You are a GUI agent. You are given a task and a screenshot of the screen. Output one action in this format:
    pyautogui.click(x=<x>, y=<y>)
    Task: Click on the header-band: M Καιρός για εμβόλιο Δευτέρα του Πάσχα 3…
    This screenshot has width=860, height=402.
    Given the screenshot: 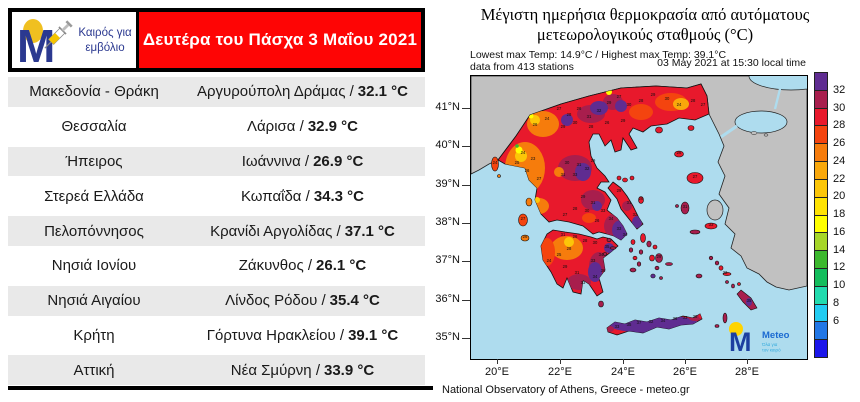 What is the action you would take?
    pyautogui.click(x=216, y=40)
    